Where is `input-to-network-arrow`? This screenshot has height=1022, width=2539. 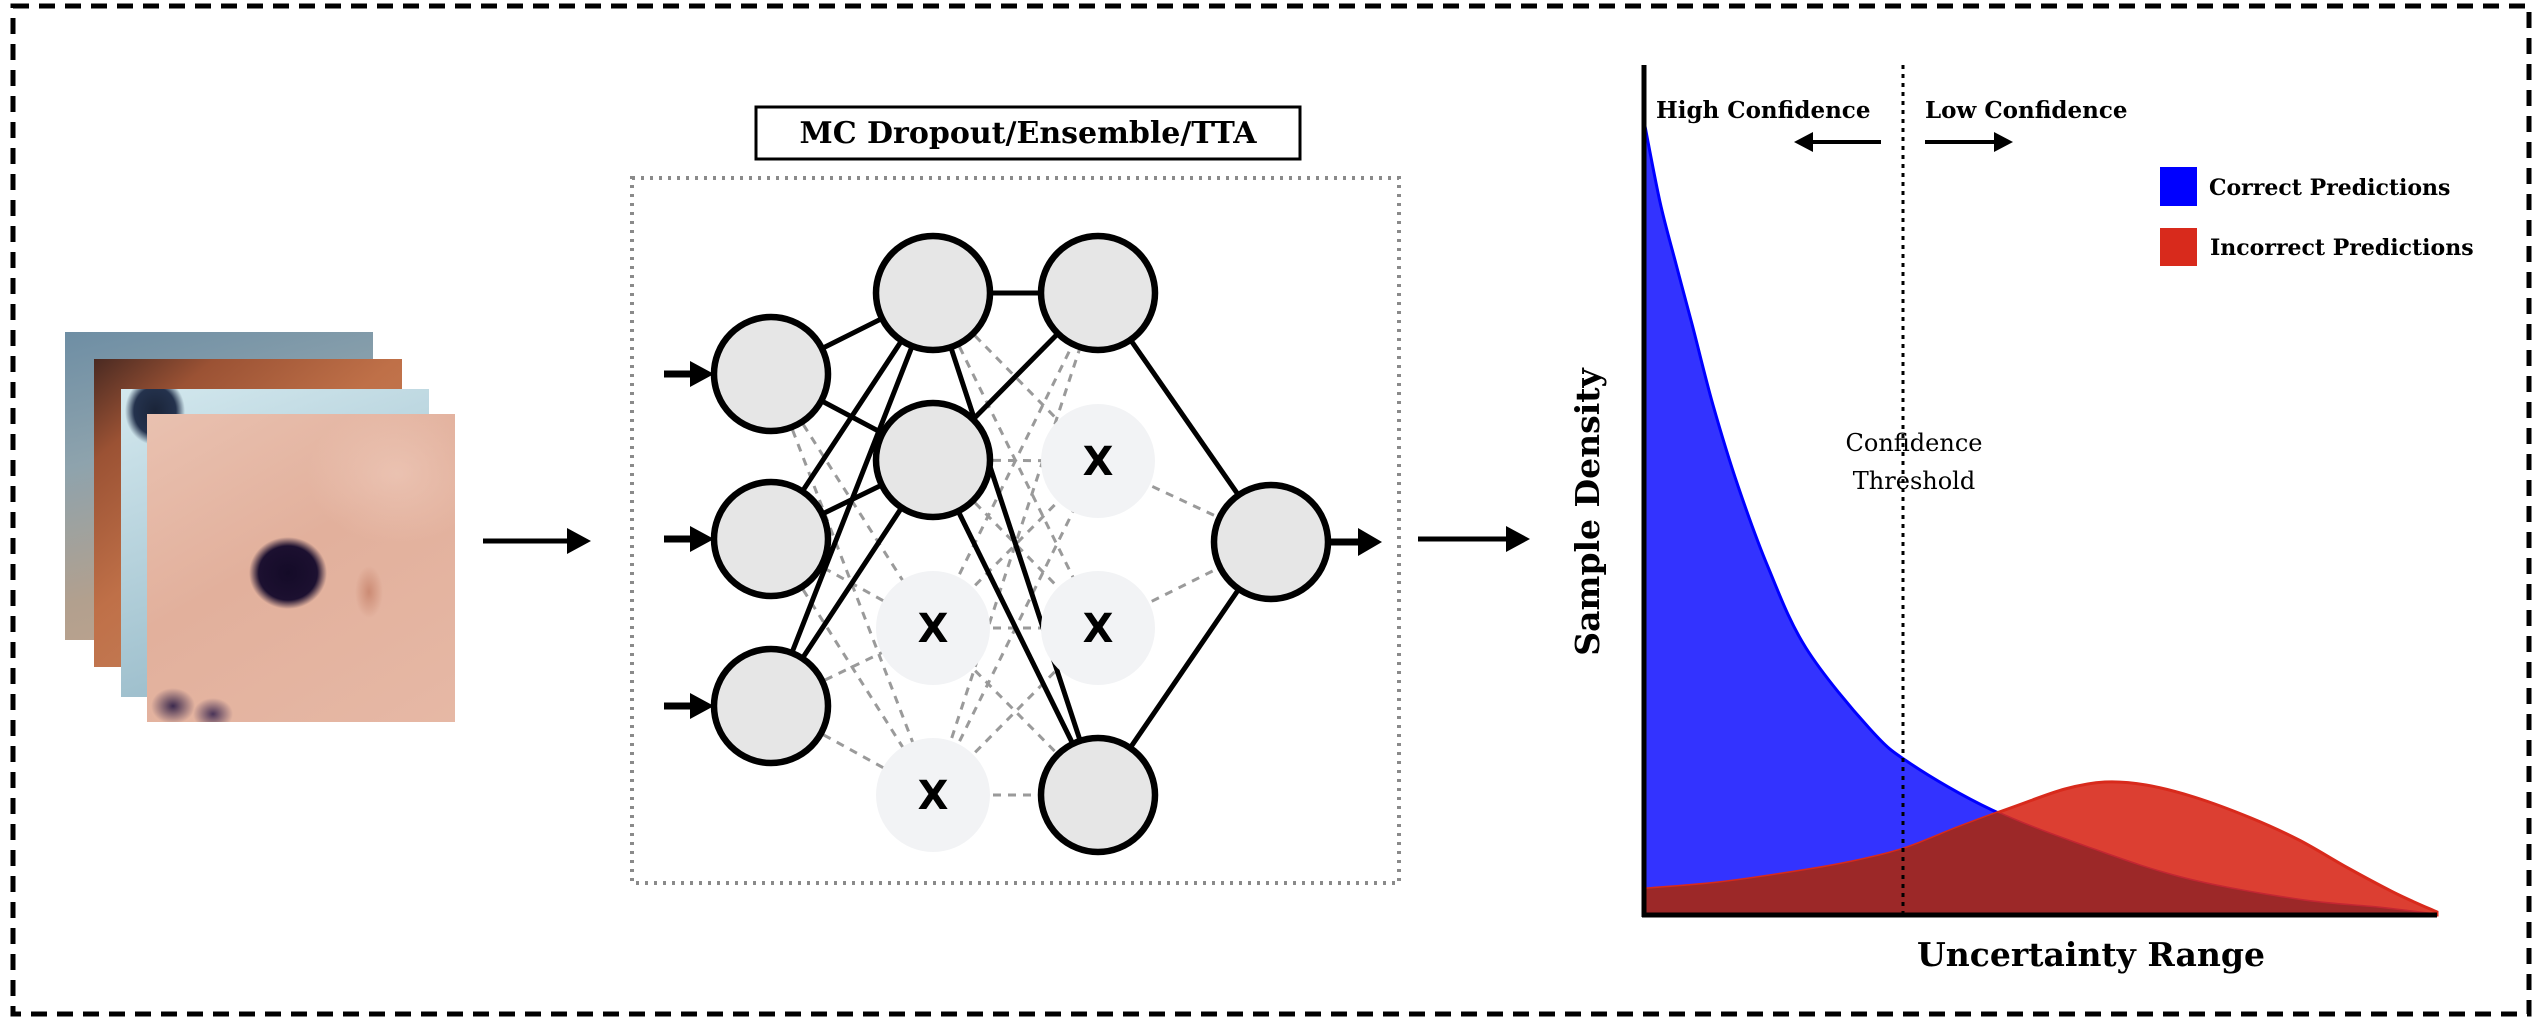
input-to-network-arrow is located at coordinates (537, 541).